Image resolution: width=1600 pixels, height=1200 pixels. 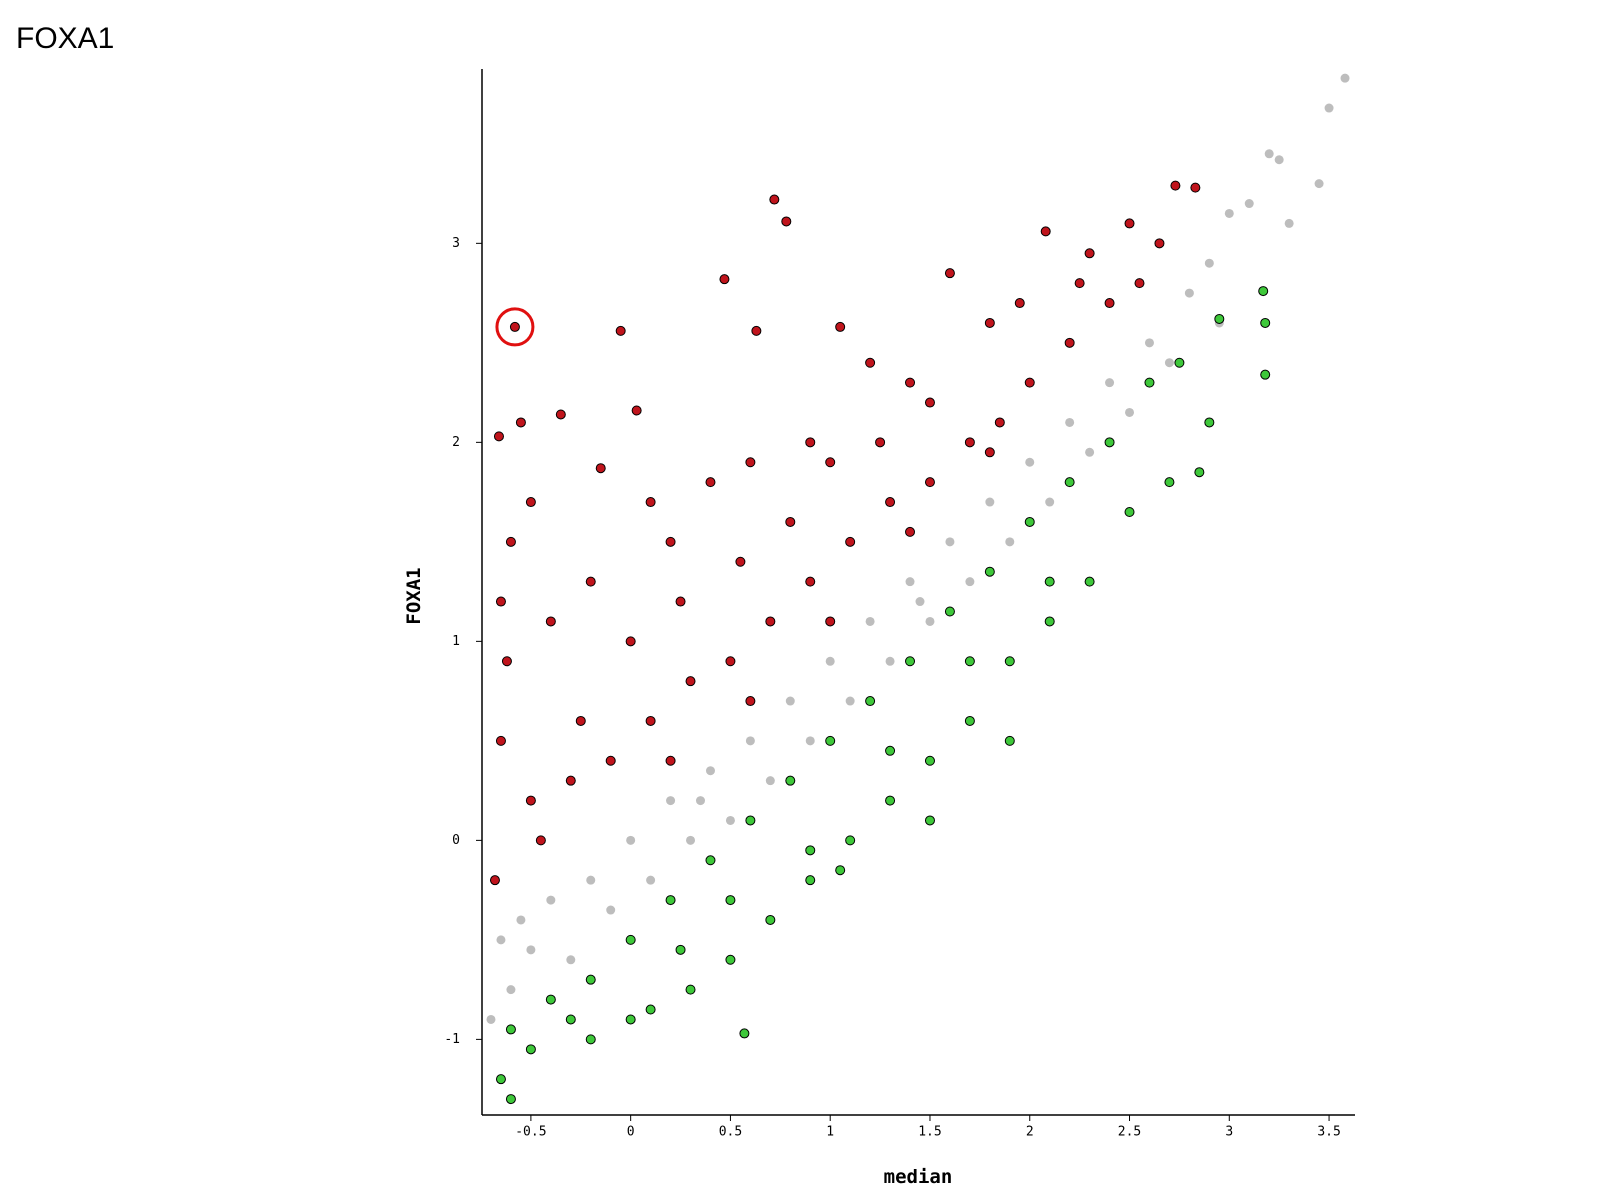 I want to click on x-tick-label: 2, so click(x=1030, y=1132).